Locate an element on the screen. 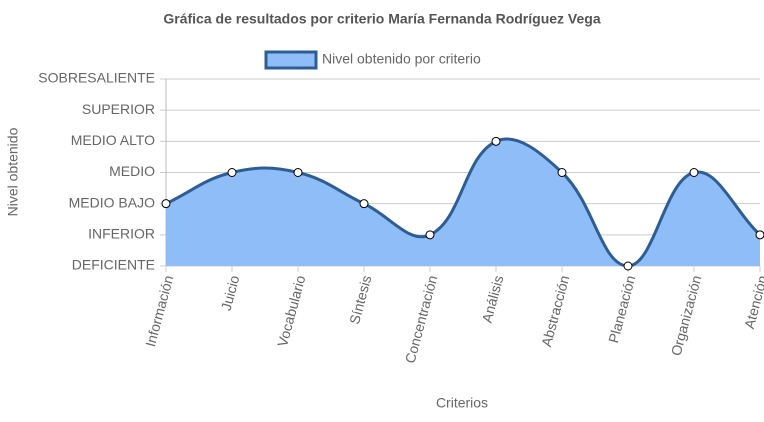  x-tick-label: Análisis is located at coordinates (493, 299).